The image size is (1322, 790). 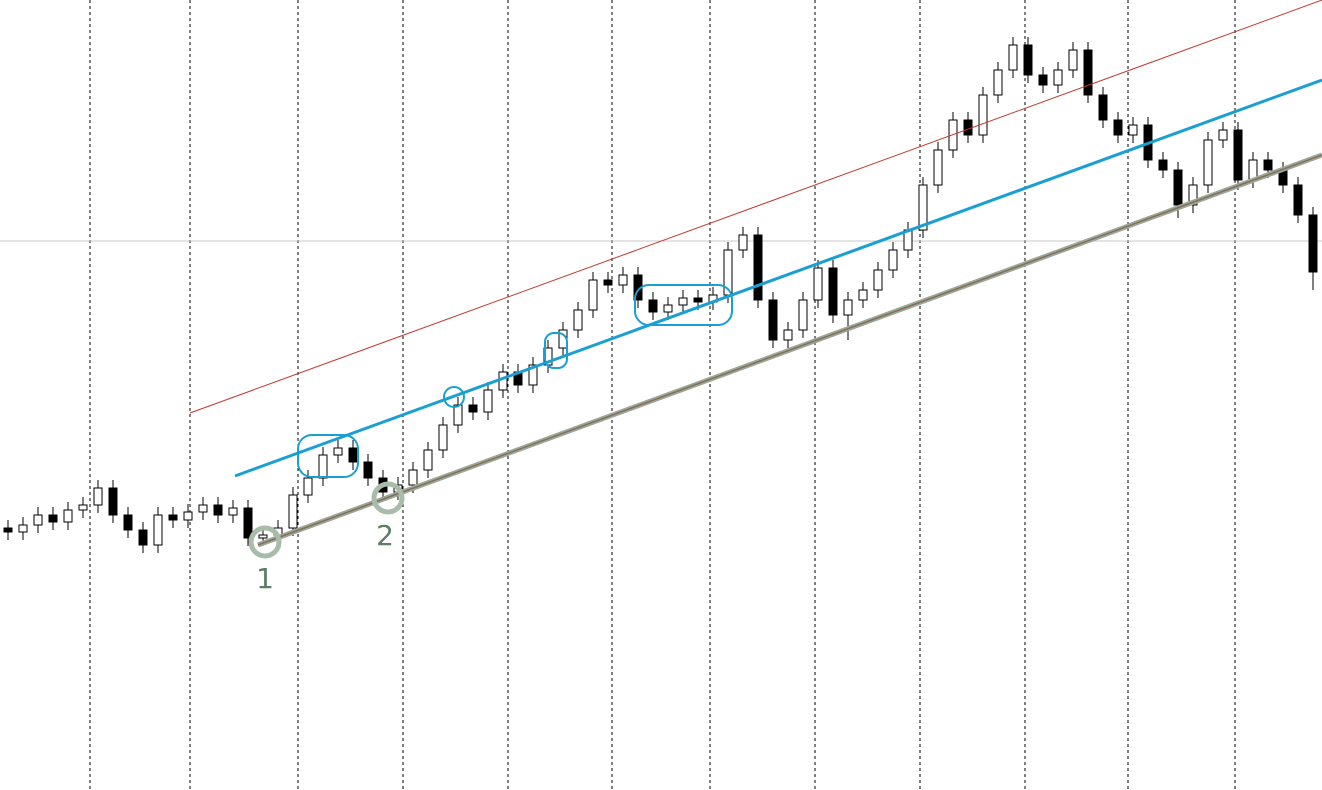 I want to click on highlight-circle, so click(x=454, y=397).